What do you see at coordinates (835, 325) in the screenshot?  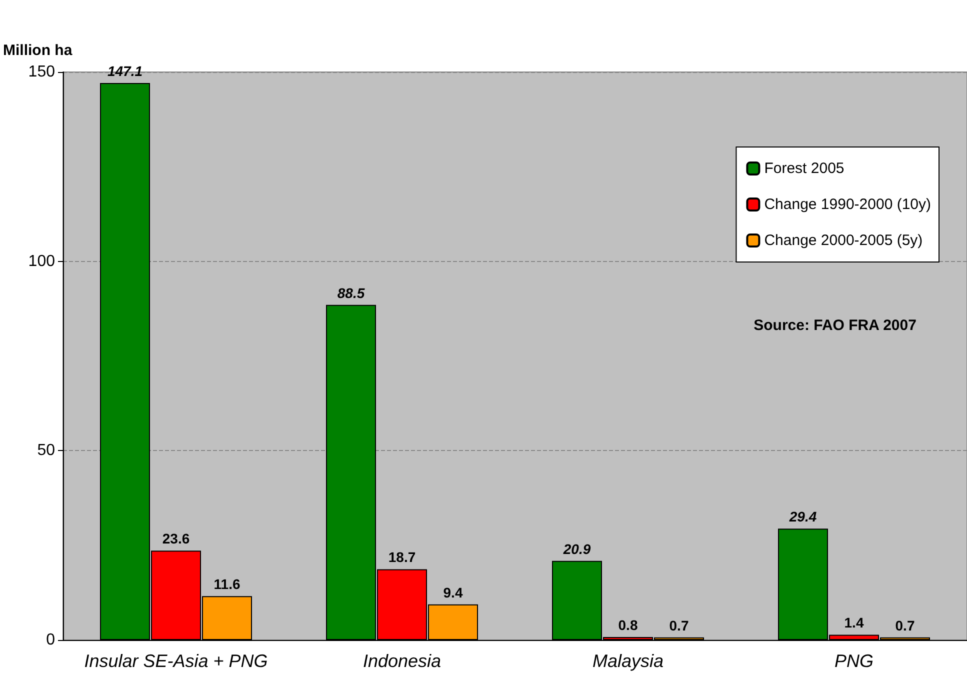 I see `annotation: Source: FAO FRA 2007` at bounding box center [835, 325].